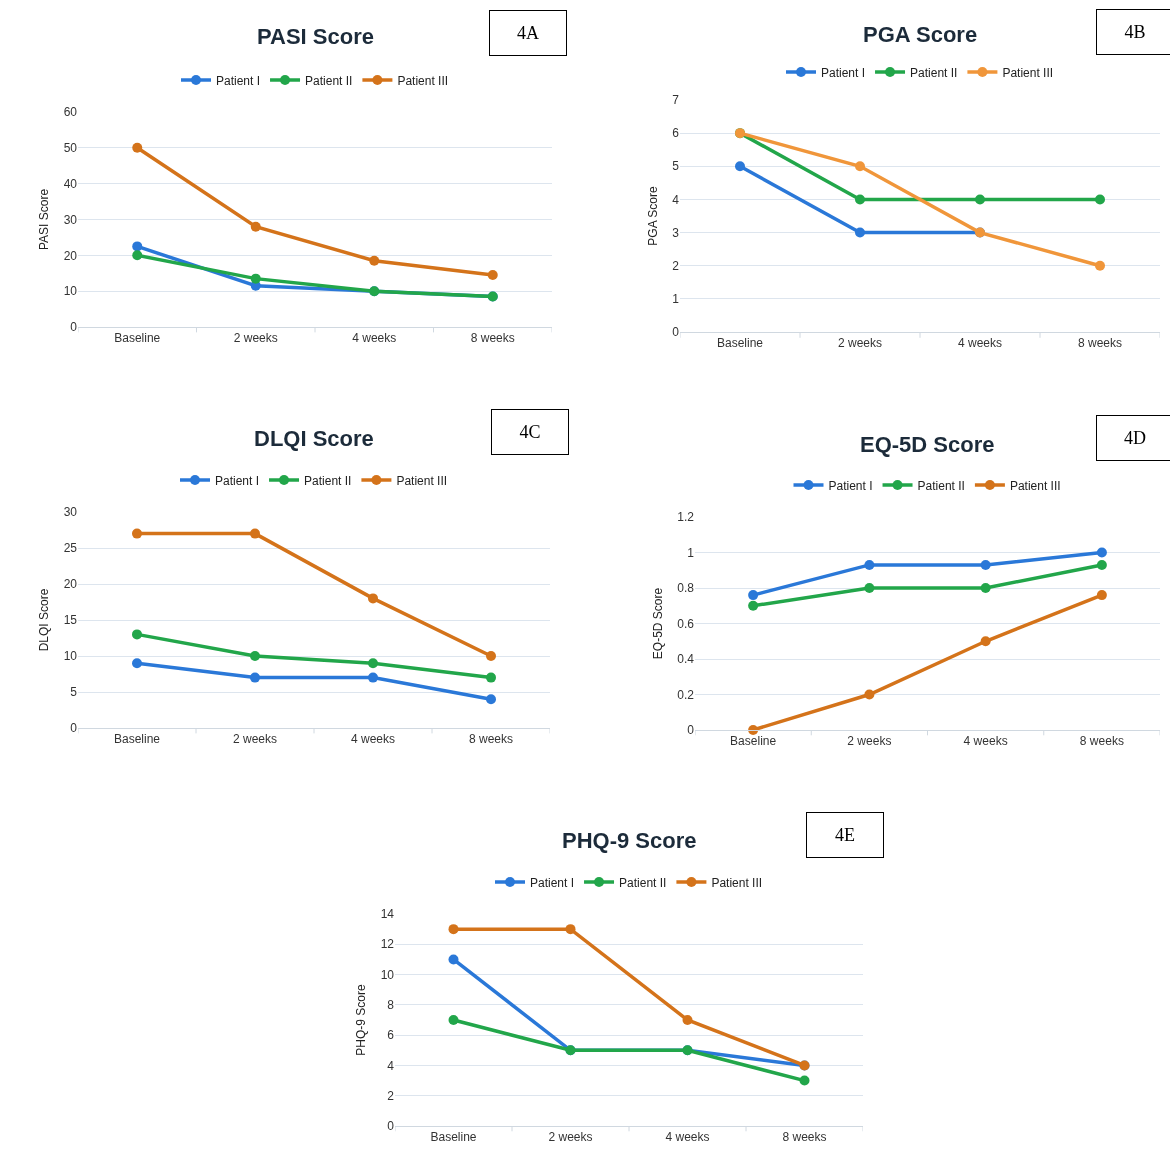  Describe the element at coordinates (686, 588) in the screenshot. I see `y-tick-label: 0.8` at that location.